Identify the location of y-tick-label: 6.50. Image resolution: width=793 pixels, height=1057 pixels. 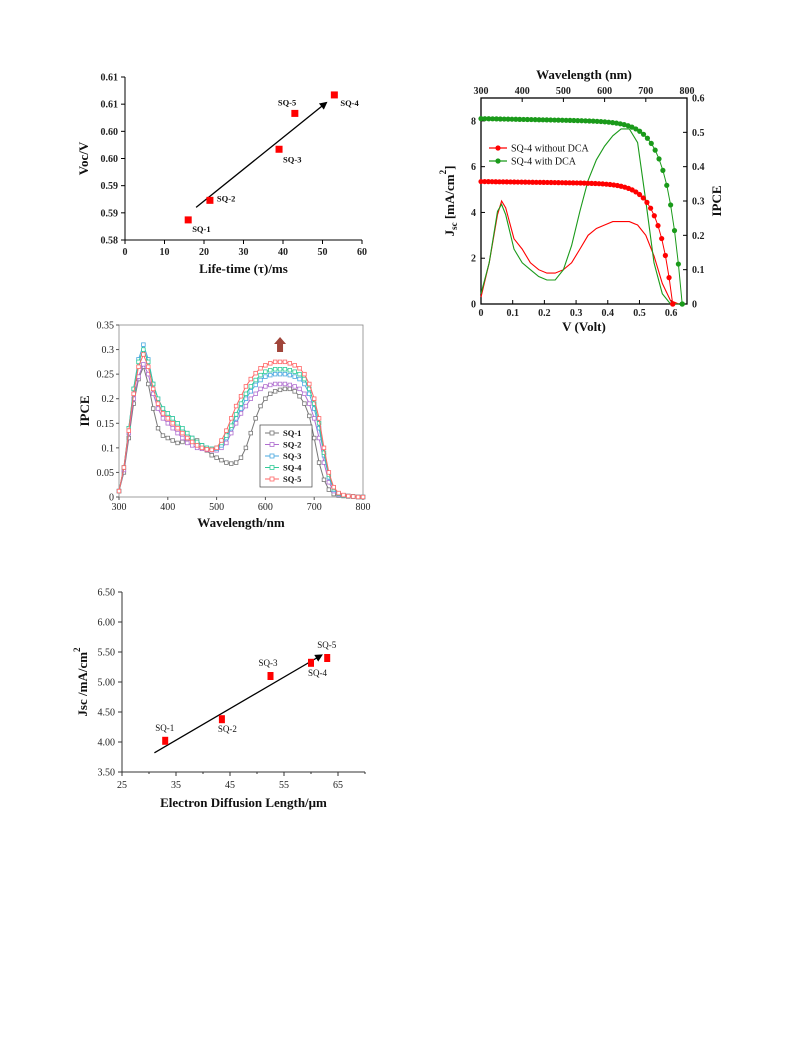
(107, 593).